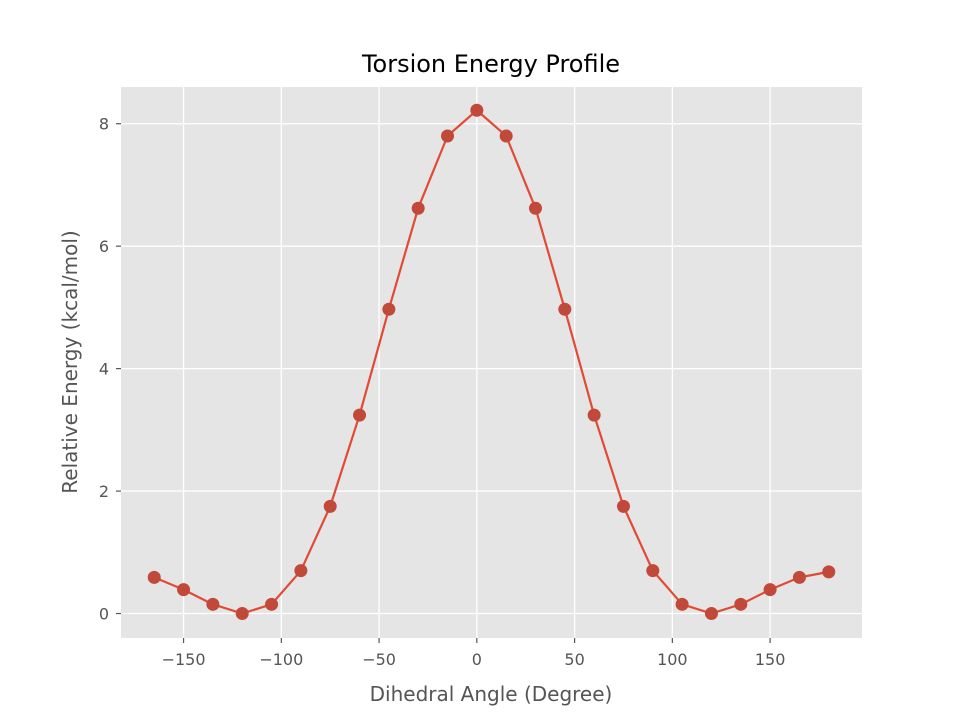 The height and width of the screenshot is (720, 960). Describe the element at coordinates (490, 64) in the screenshot. I see `chart-title: Torsion Energy Profile` at that location.